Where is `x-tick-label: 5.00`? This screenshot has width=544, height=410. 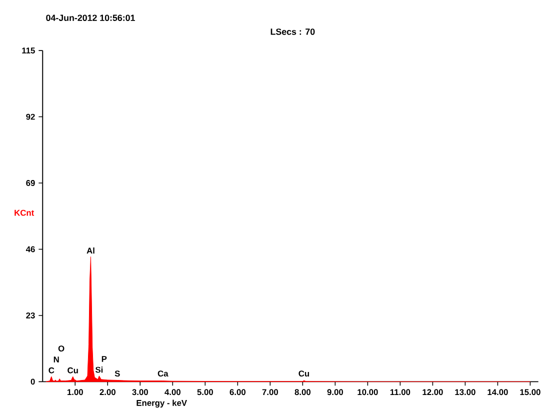
x-tick-label: 5.00 is located at coordinates (205, 391).